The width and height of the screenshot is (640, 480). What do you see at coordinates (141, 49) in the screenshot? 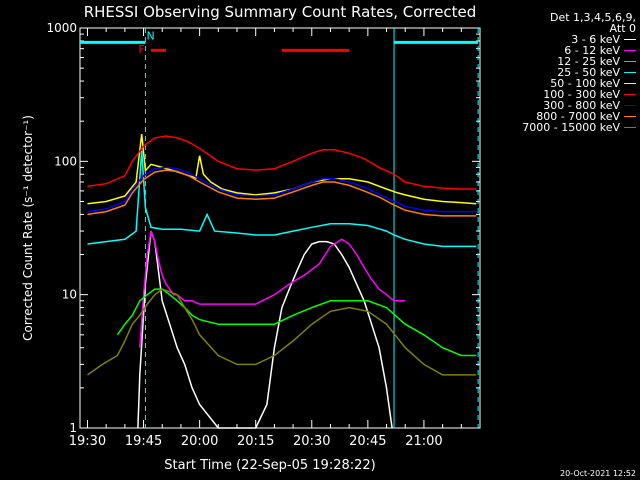
I see `flag-label-f: F` at bounding box center [141, 49].